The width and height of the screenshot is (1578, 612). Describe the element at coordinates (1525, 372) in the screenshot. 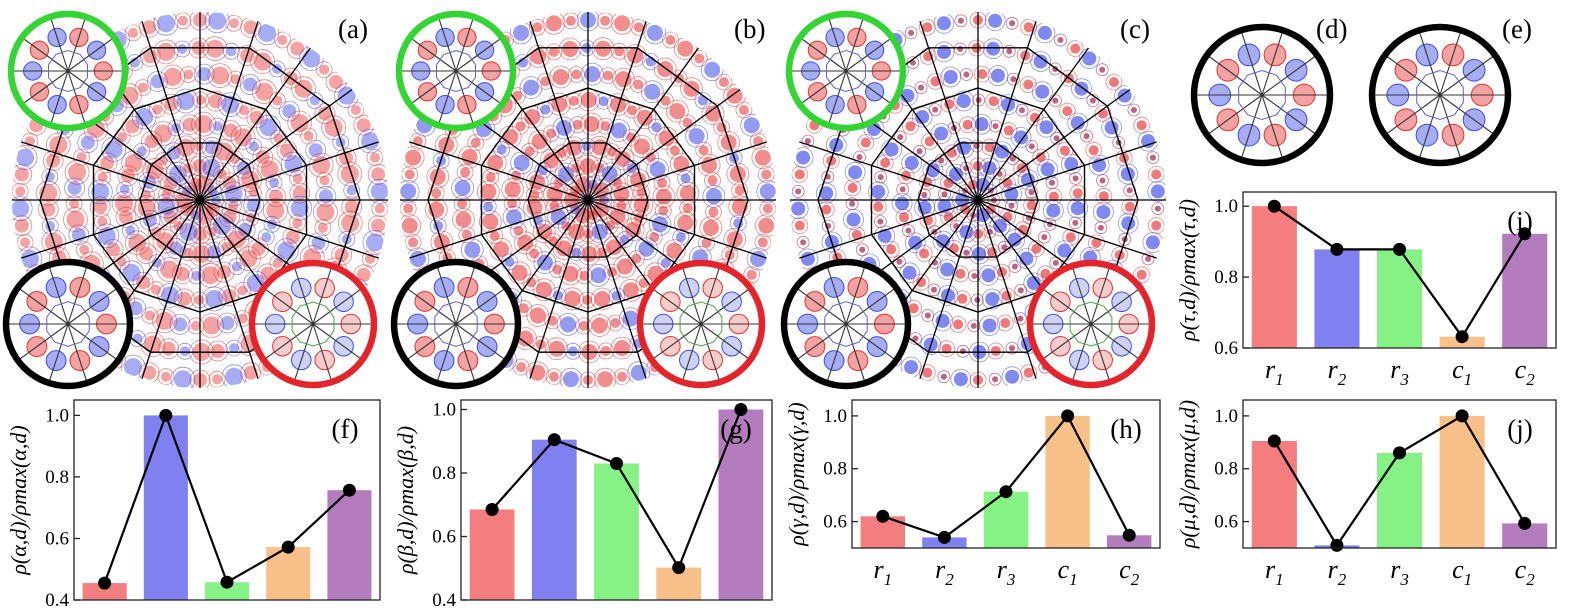

I see `xtick-label-i-c2: c2` at that location.